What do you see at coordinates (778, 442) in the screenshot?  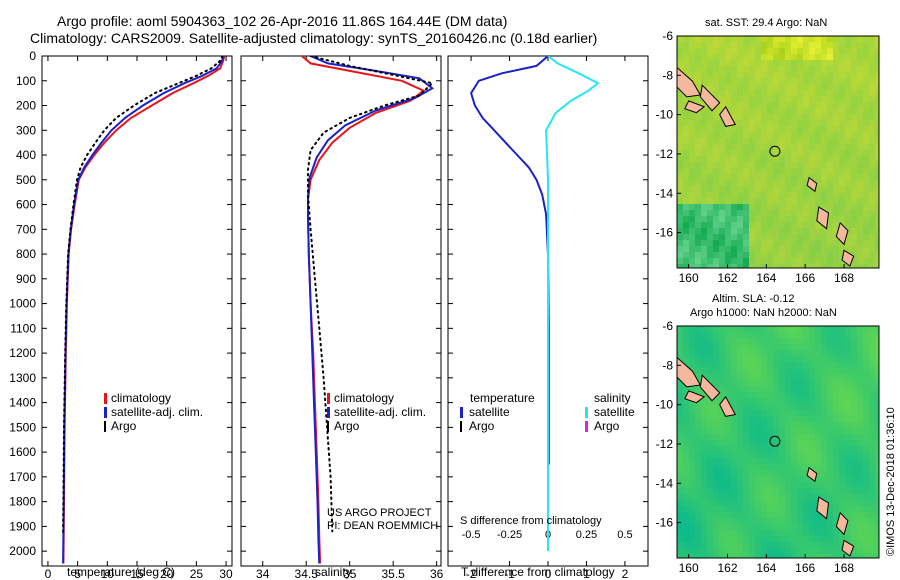 I see `map-frame` at bounding box center [778, 442].